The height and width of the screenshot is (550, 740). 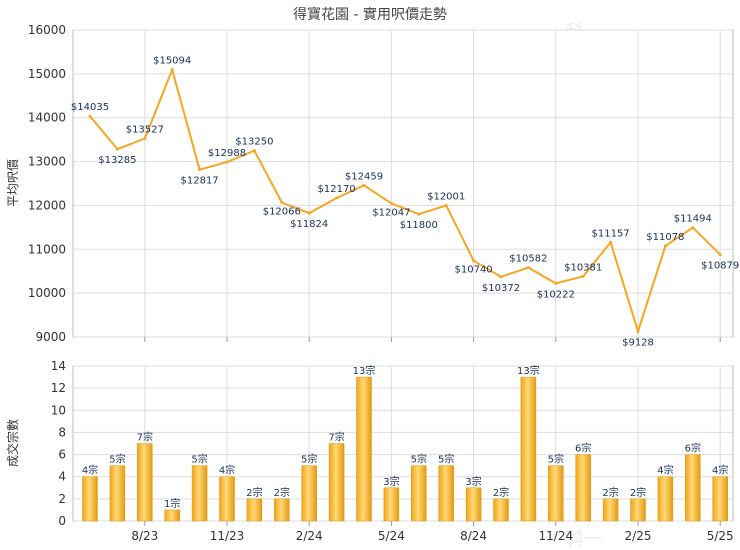 What do you see at coordinates (58, 366) in the screenshot?
I see `volume-y-tick-label: 14` at bounding box center [58, 366].